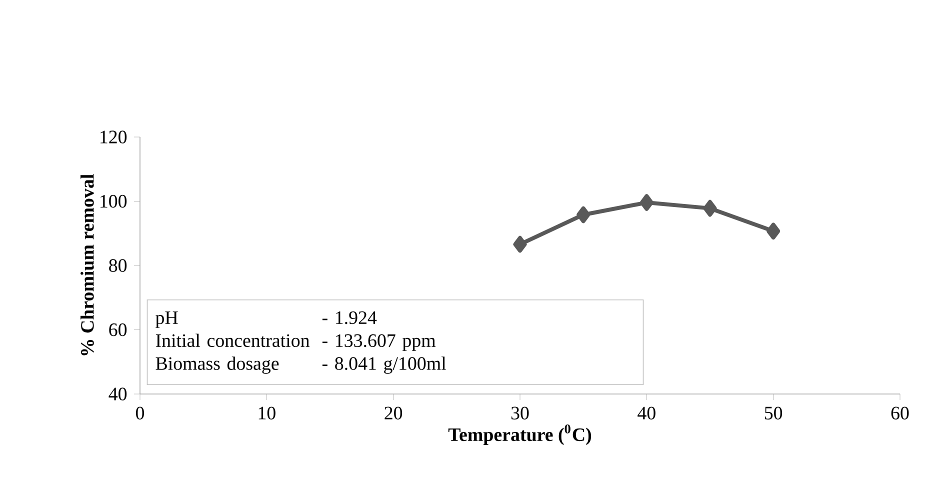  Describe the element at coordinates (647, 413) in the screenshot. I see `x-tick-label: 40` at that location.